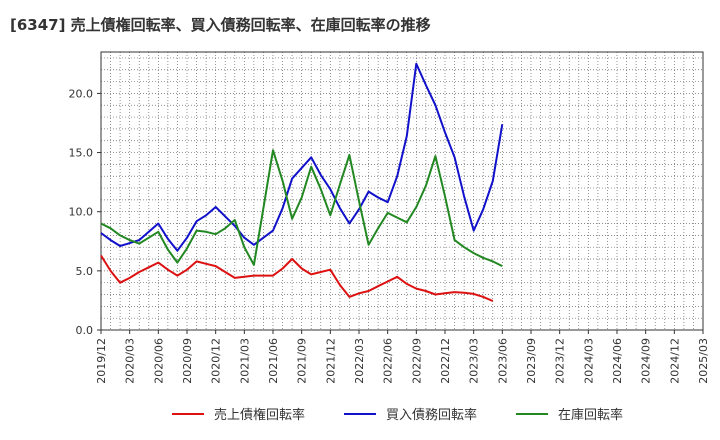 The width and height of the screenshot is (720, 440). Describe the element at coordinates (617, 361) in the screenshot. I see `x-tick-label: 2024/06` at that location.